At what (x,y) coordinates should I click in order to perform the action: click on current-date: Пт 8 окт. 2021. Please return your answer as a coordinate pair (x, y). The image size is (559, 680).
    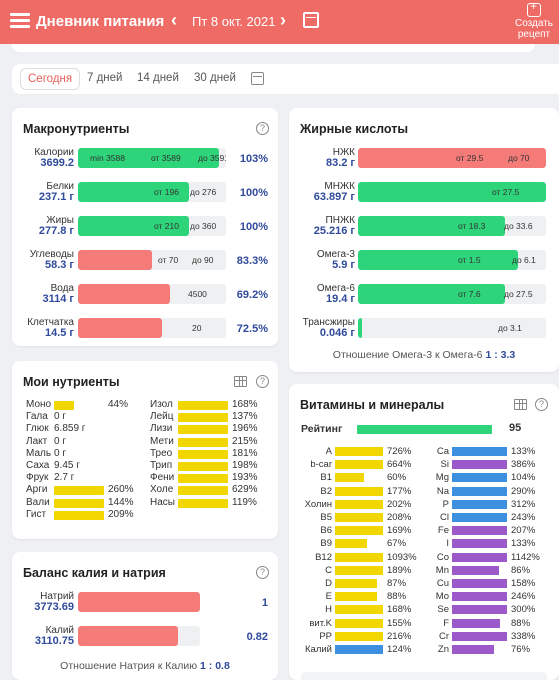
    Looking at the image, I should click on (234, 21).